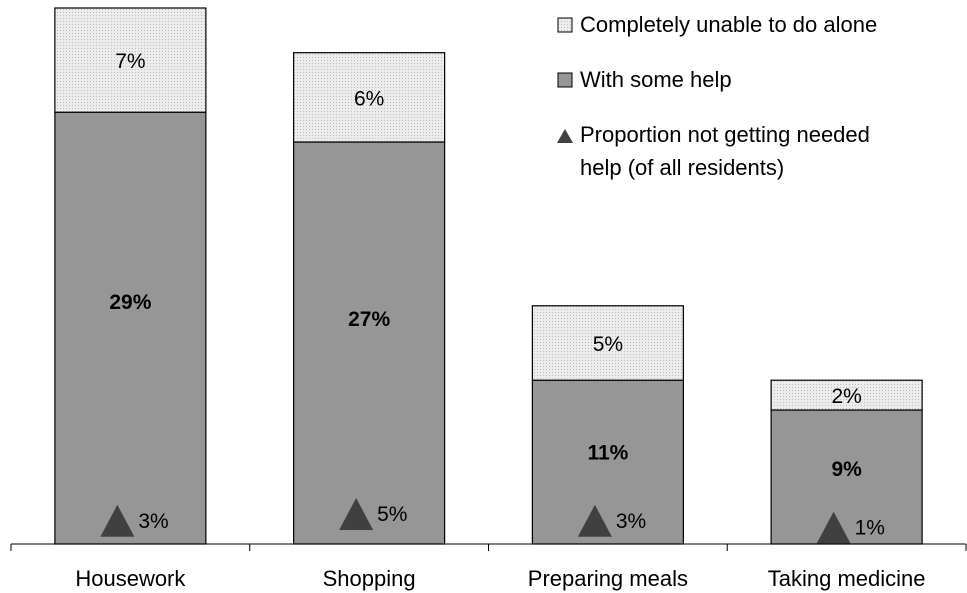 Image resolution: width=967 pixels, height=593 pixels. Describe the element at coordinates (565, 25) in the screenshot. I see `legend-swatch-completely-unable` at that location.